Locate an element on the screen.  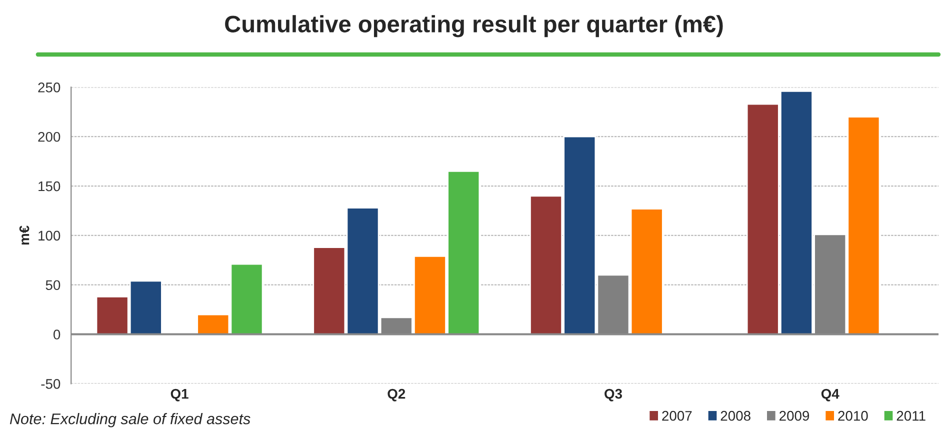
chart-title: Cumulative operating result per quarter (m€) is located at coordinates (474, 26).